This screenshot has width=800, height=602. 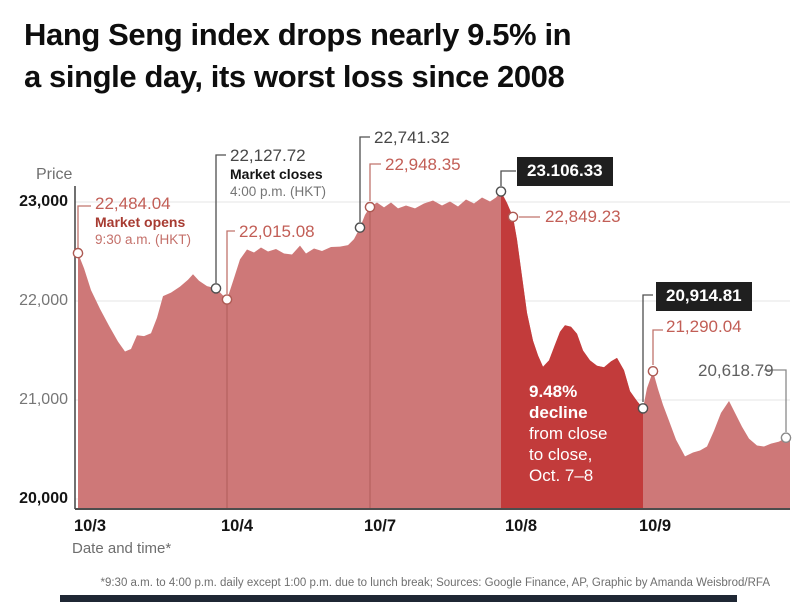 I want to click on oct4-close-value: 22,741.32, so click(x=412, y=137).